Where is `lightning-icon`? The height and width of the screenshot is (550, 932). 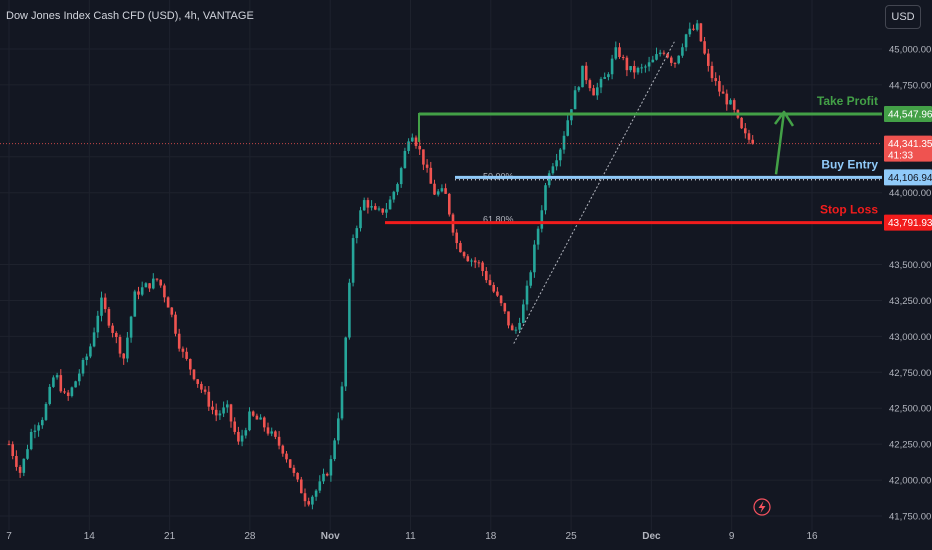 lightning-icon is located at coordinates (762, 507).